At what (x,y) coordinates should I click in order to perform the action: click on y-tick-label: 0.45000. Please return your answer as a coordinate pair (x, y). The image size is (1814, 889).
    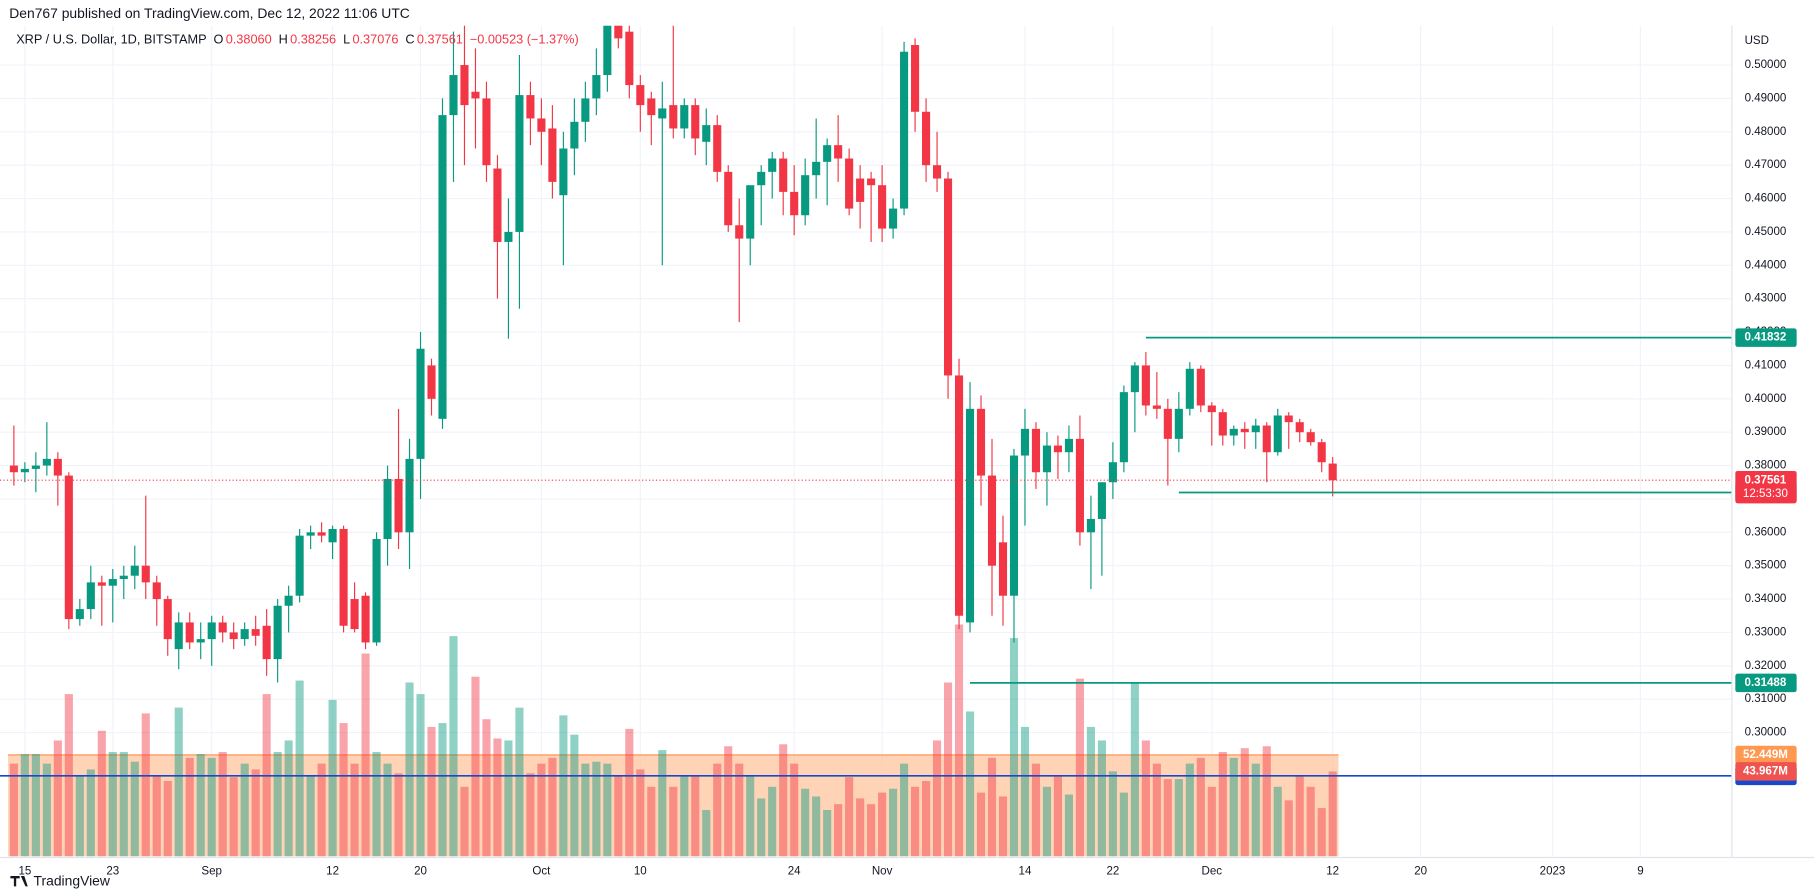
    Looking at the image, I should click on (1766, 232).